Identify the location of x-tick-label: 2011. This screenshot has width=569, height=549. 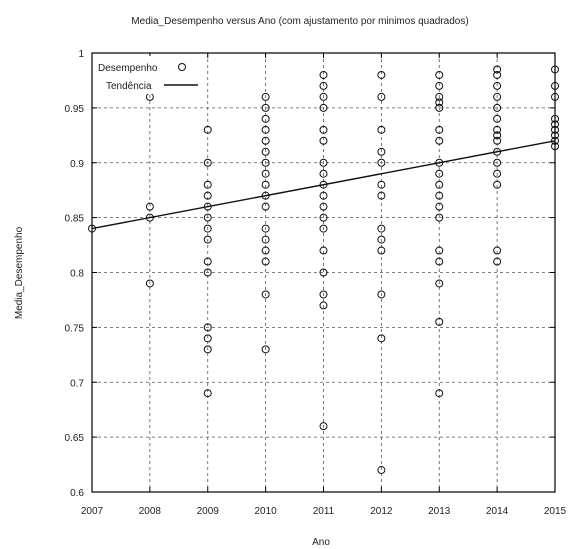
(324, 511).